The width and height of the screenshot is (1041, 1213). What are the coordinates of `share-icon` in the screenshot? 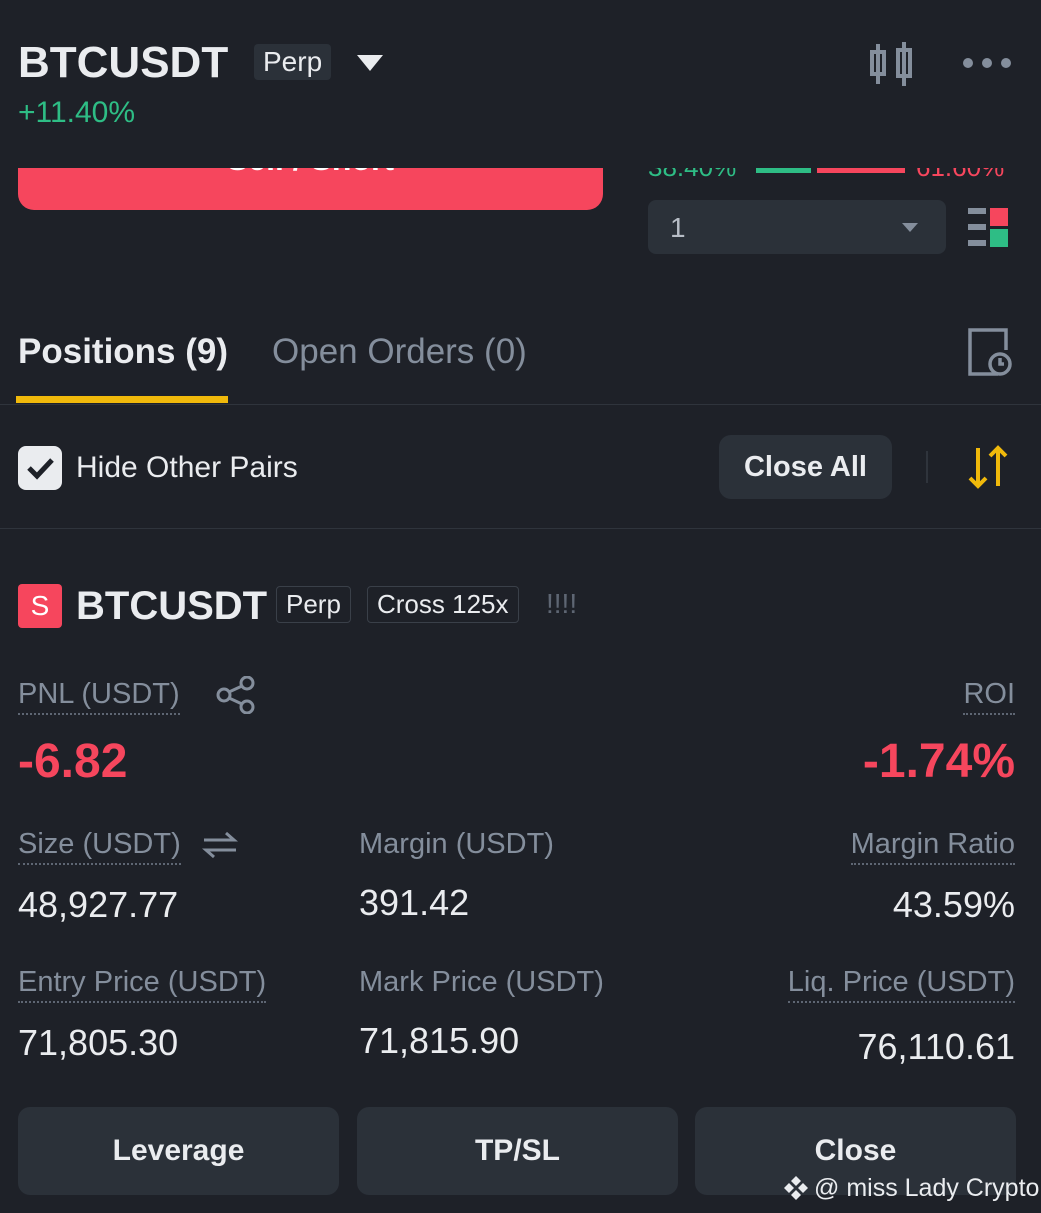 It's located at (236, 695).